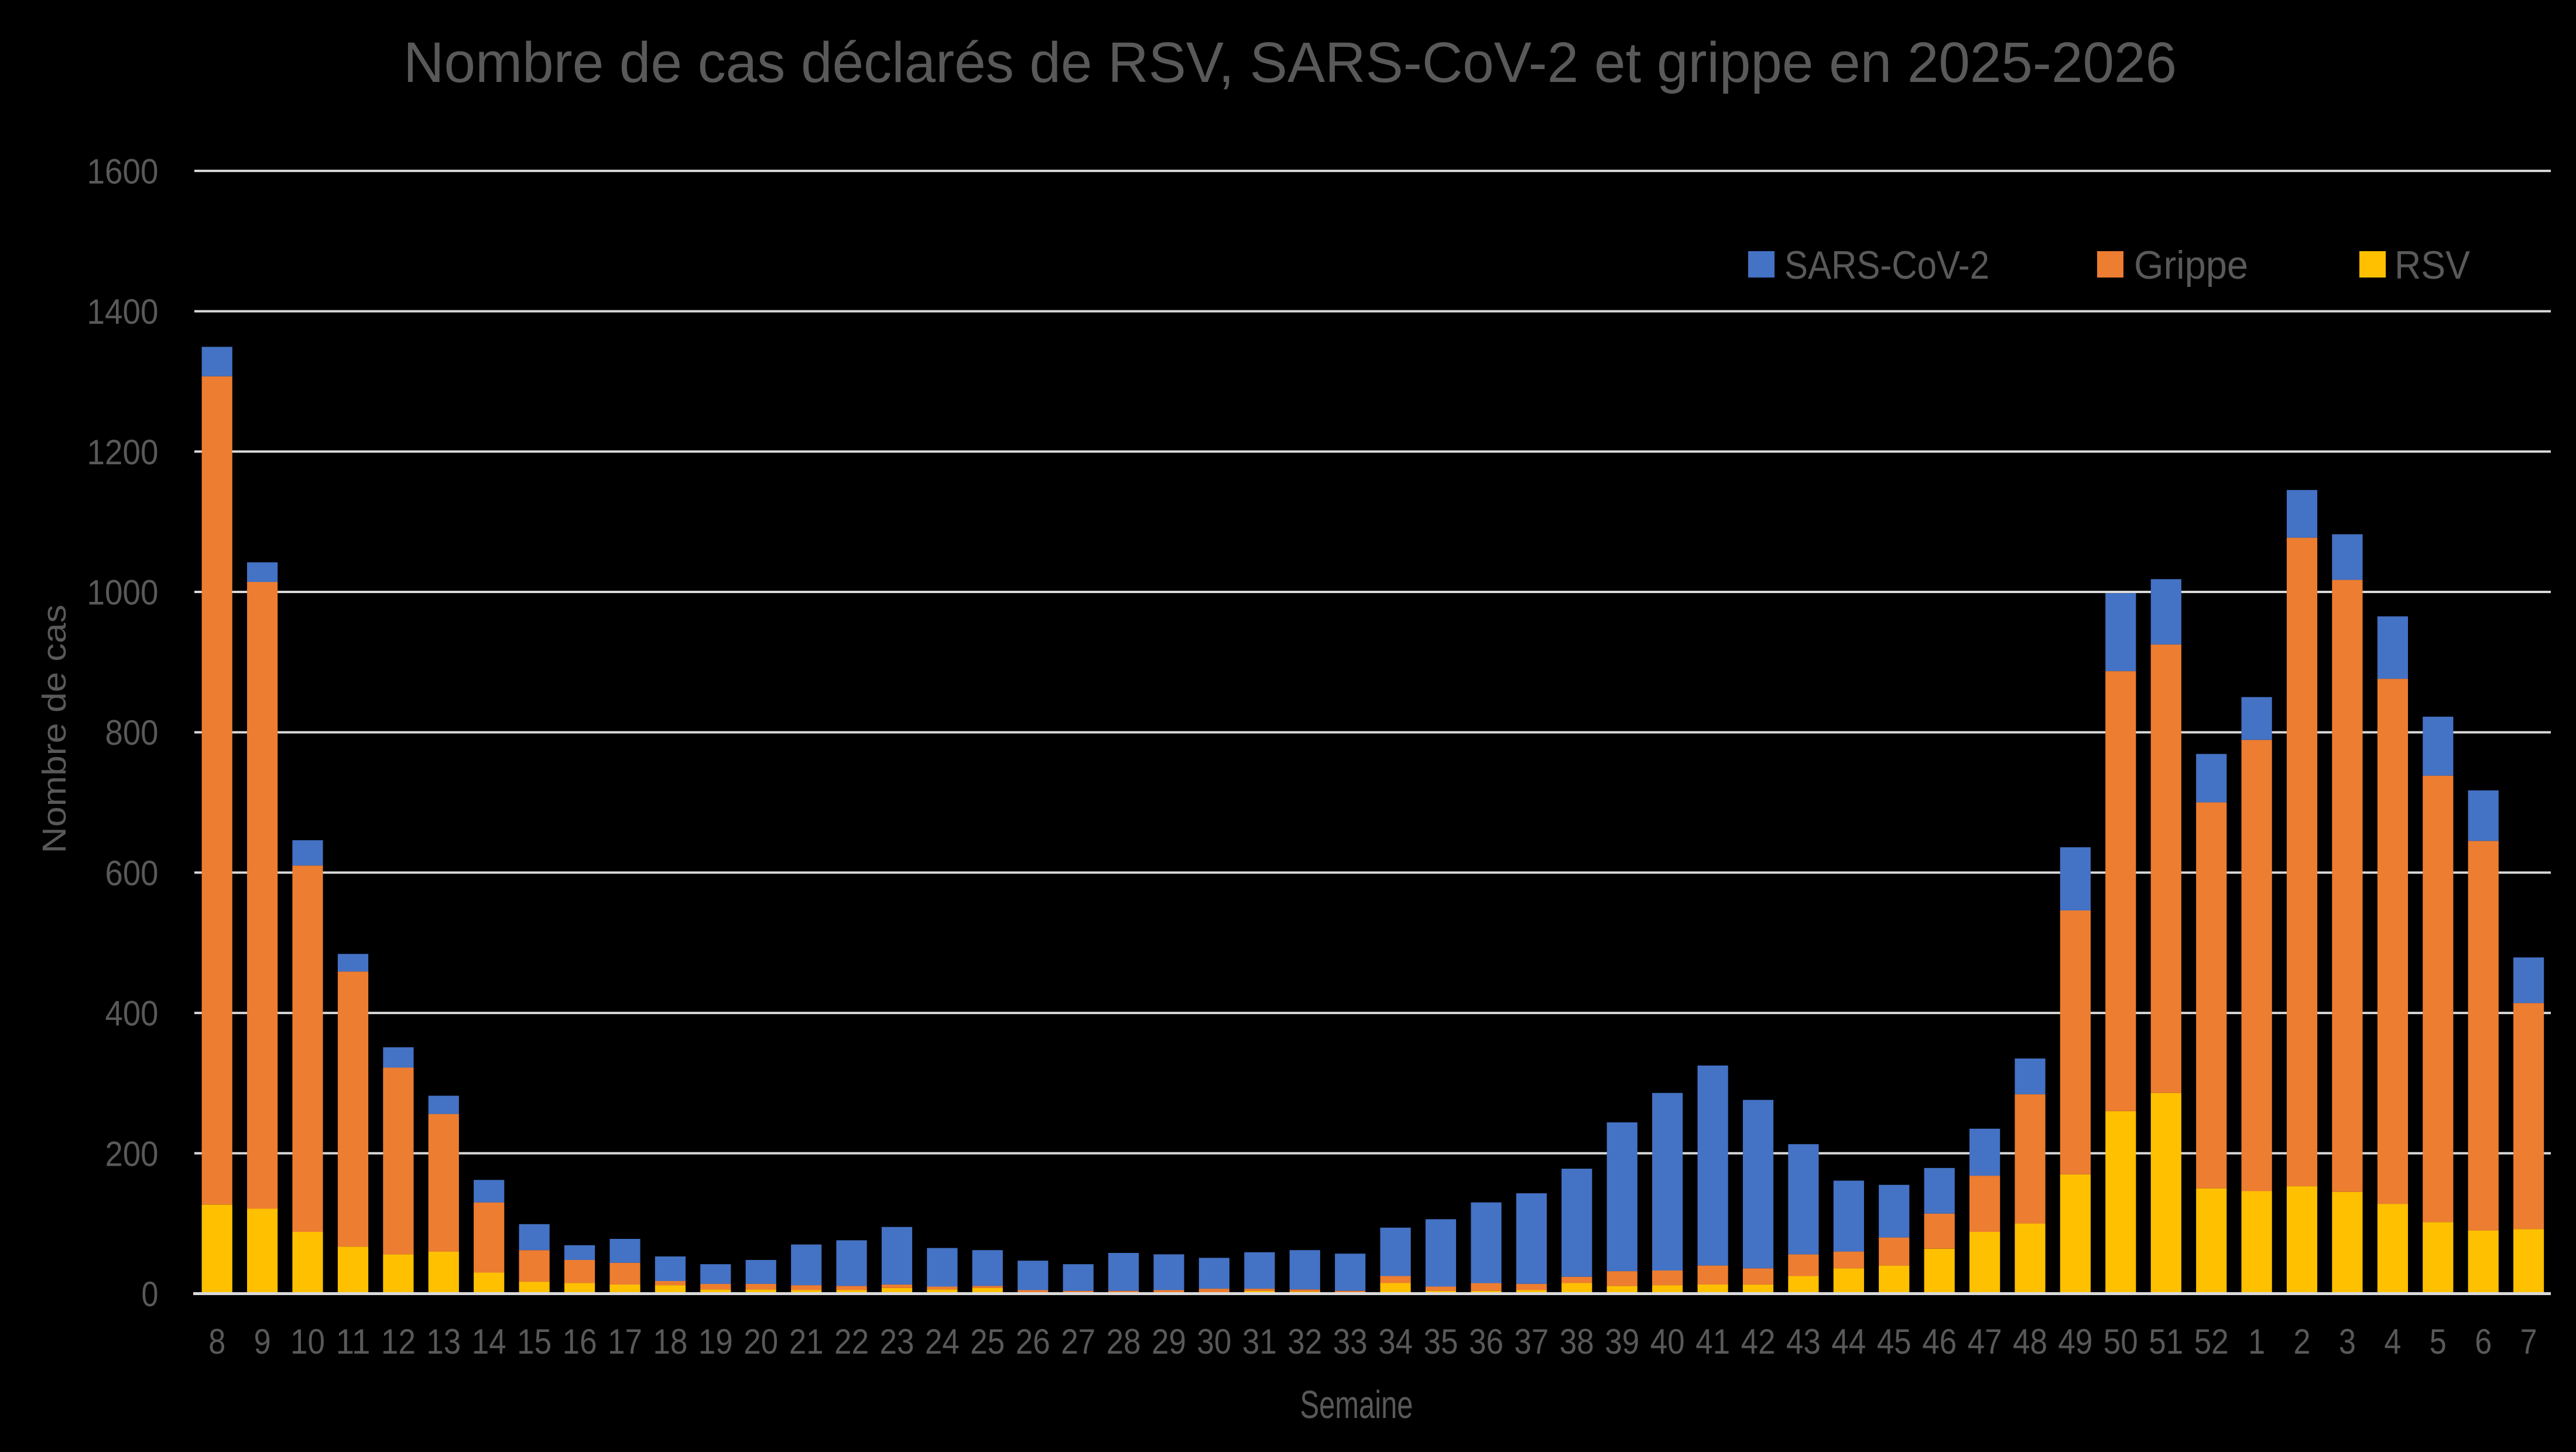  What do you see at coordinates (2166, 1341) in the screenshot?
I see `svg-text: 51` at bounding box center [2166, 1341].